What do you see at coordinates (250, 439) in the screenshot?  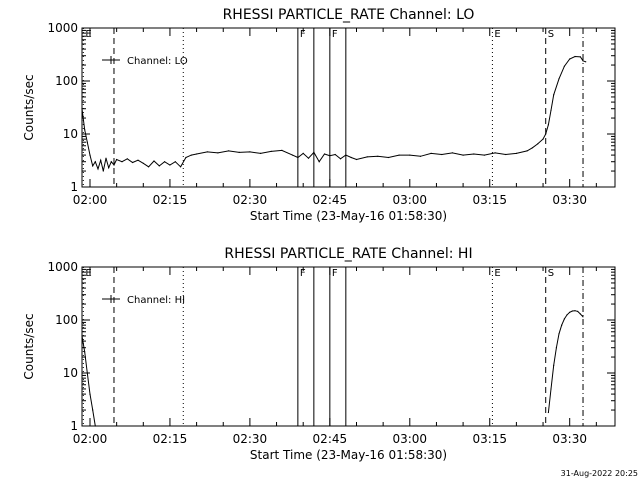 I see `x-tick-label: 02:30` at bounding box center [250, 439].